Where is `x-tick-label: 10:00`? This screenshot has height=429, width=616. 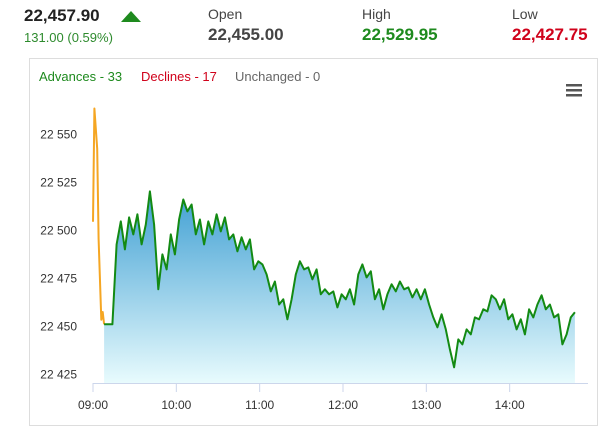 x-tick-label: 10:00 is located at coordinates (176, 405).